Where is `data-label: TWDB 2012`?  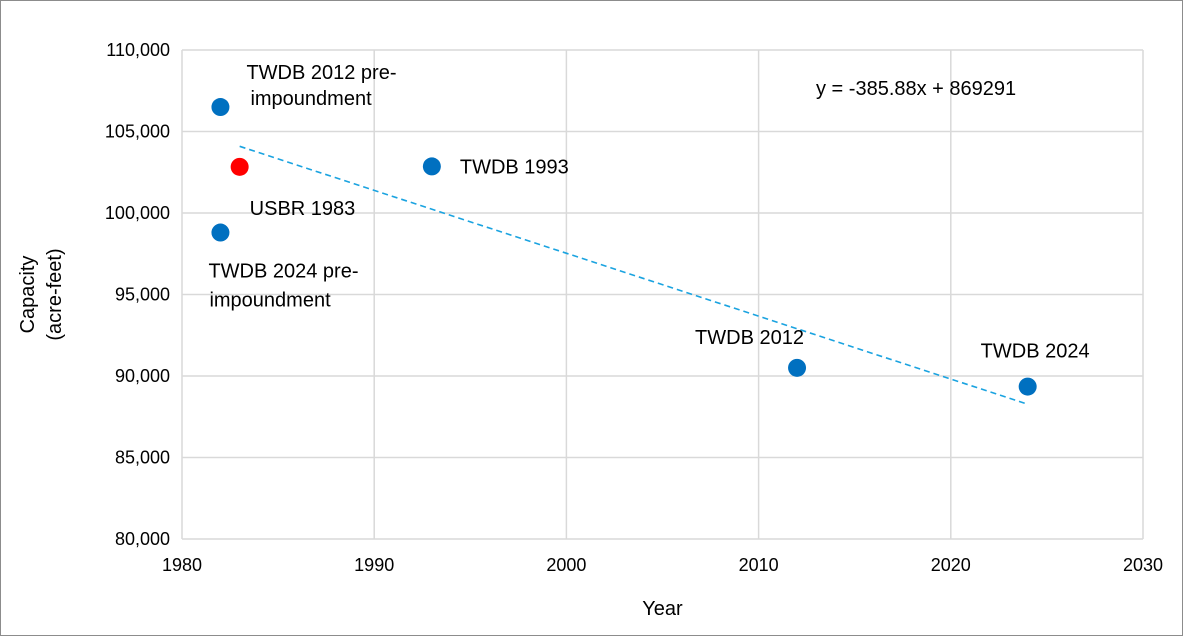
data-label: TWDB 2012 is located at coordinates (749, 338).